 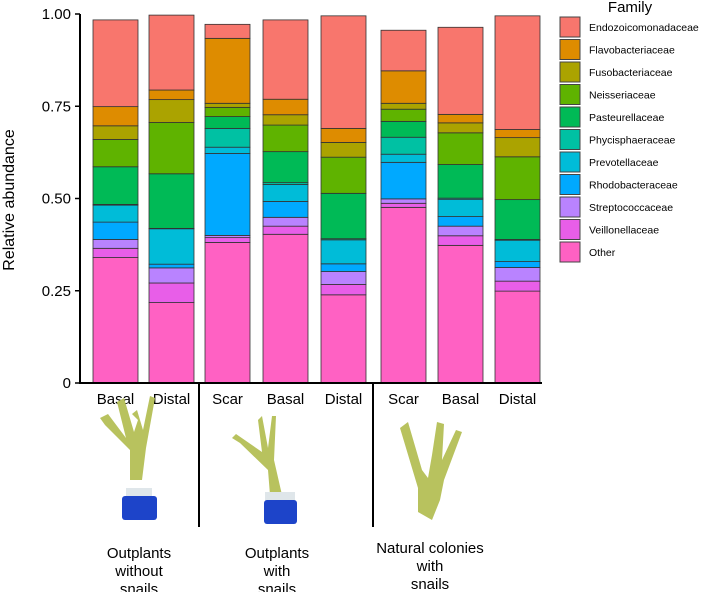 What do you see at coordinates (626, 118) in the screenshot?
I see `legend-label: Pasteurellaceae` at bounding box center [626, 118].